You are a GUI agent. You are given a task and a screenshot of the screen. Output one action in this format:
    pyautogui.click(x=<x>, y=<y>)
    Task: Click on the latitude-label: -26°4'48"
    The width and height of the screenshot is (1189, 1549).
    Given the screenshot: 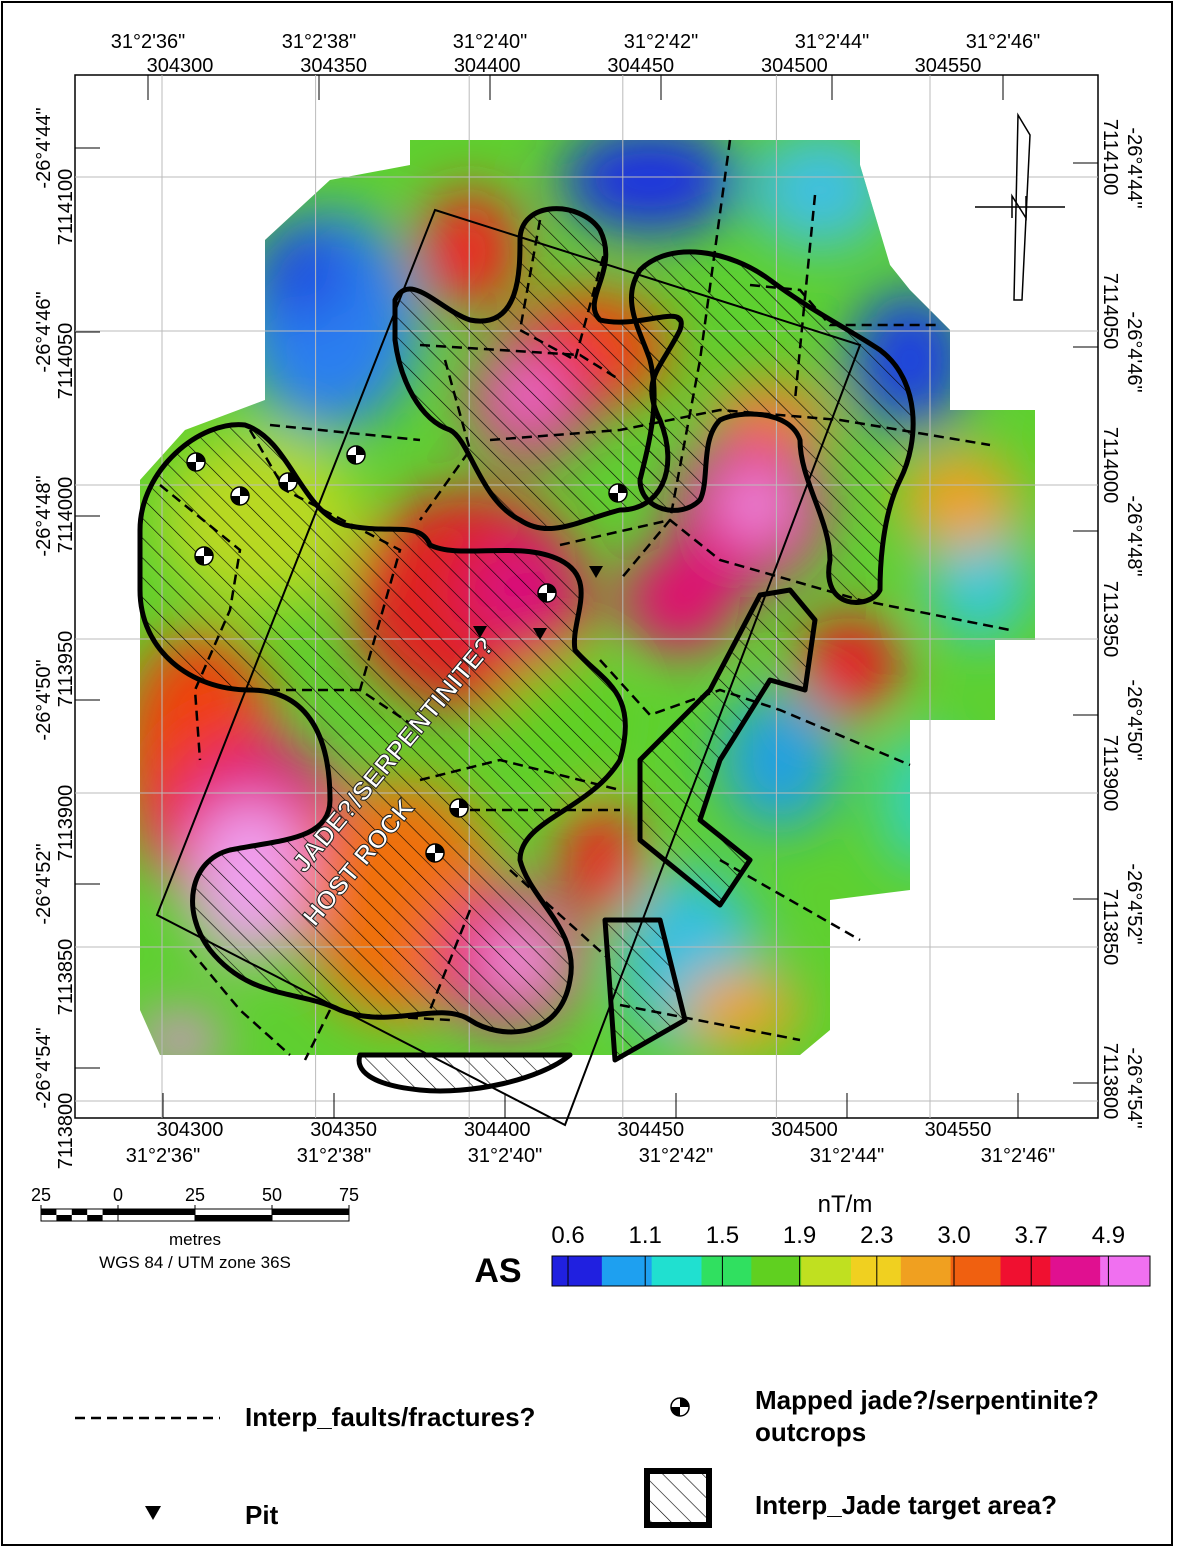 What is the action you would take?
    pyautogui.click(x=44, y=515)
    